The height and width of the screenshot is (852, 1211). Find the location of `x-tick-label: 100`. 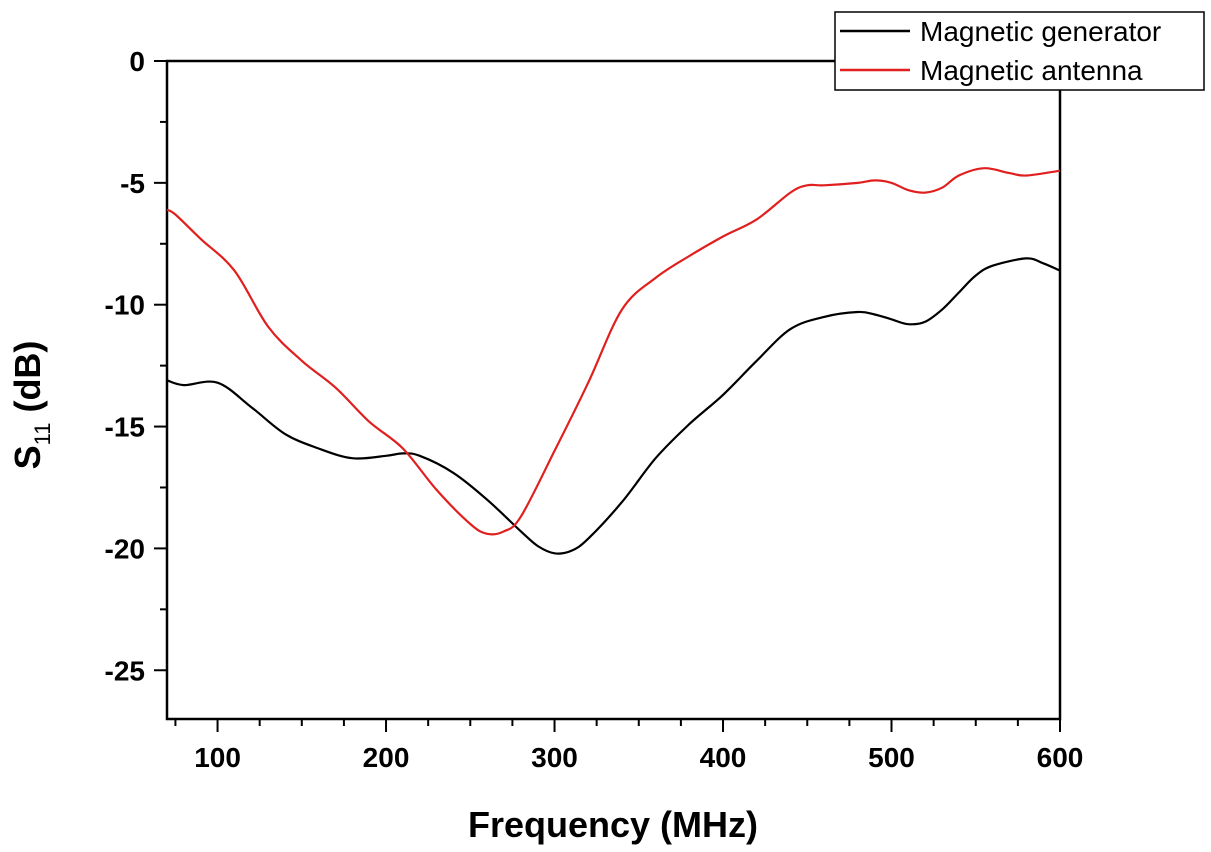

x-tick-label: 100 is located at coordinates (217, 757).